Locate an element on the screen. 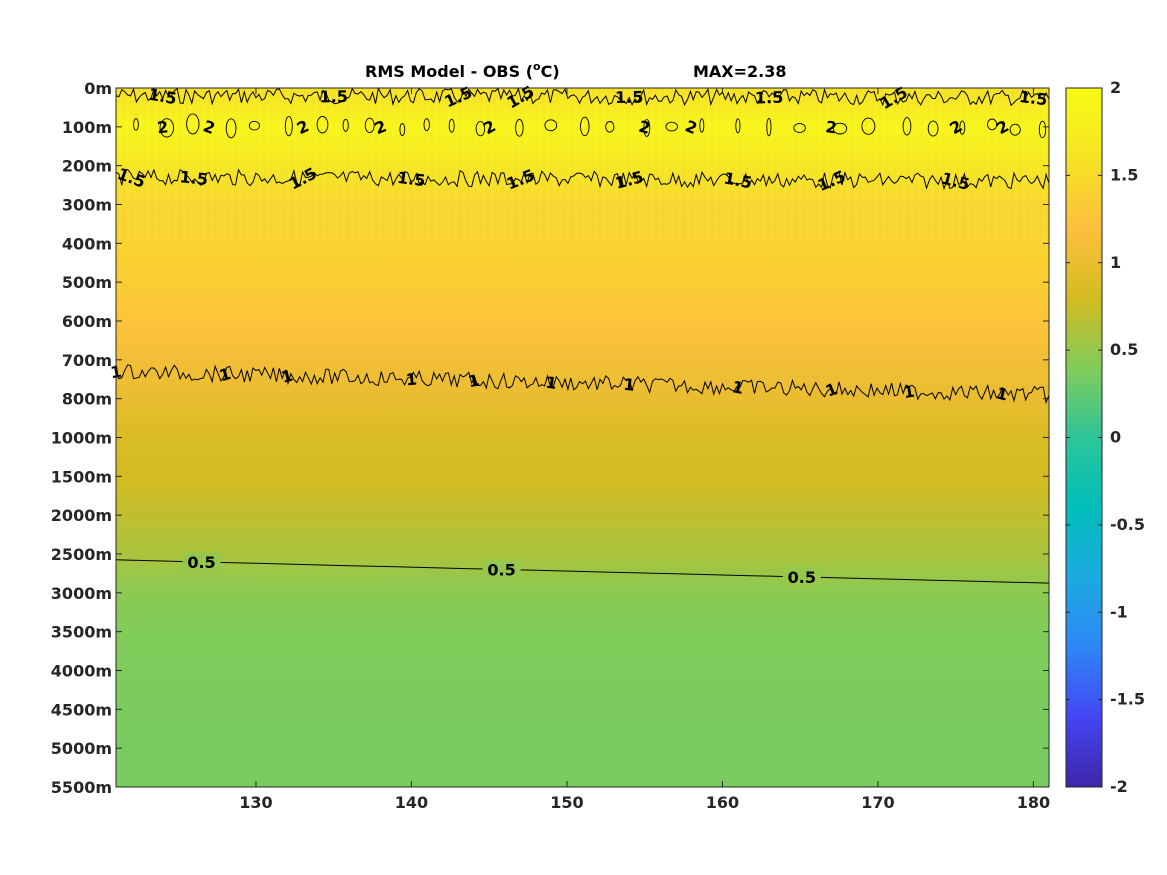 This screenshot has height=875, width=1167. x-tick-label: 160 is located at coordinates (722, 802).